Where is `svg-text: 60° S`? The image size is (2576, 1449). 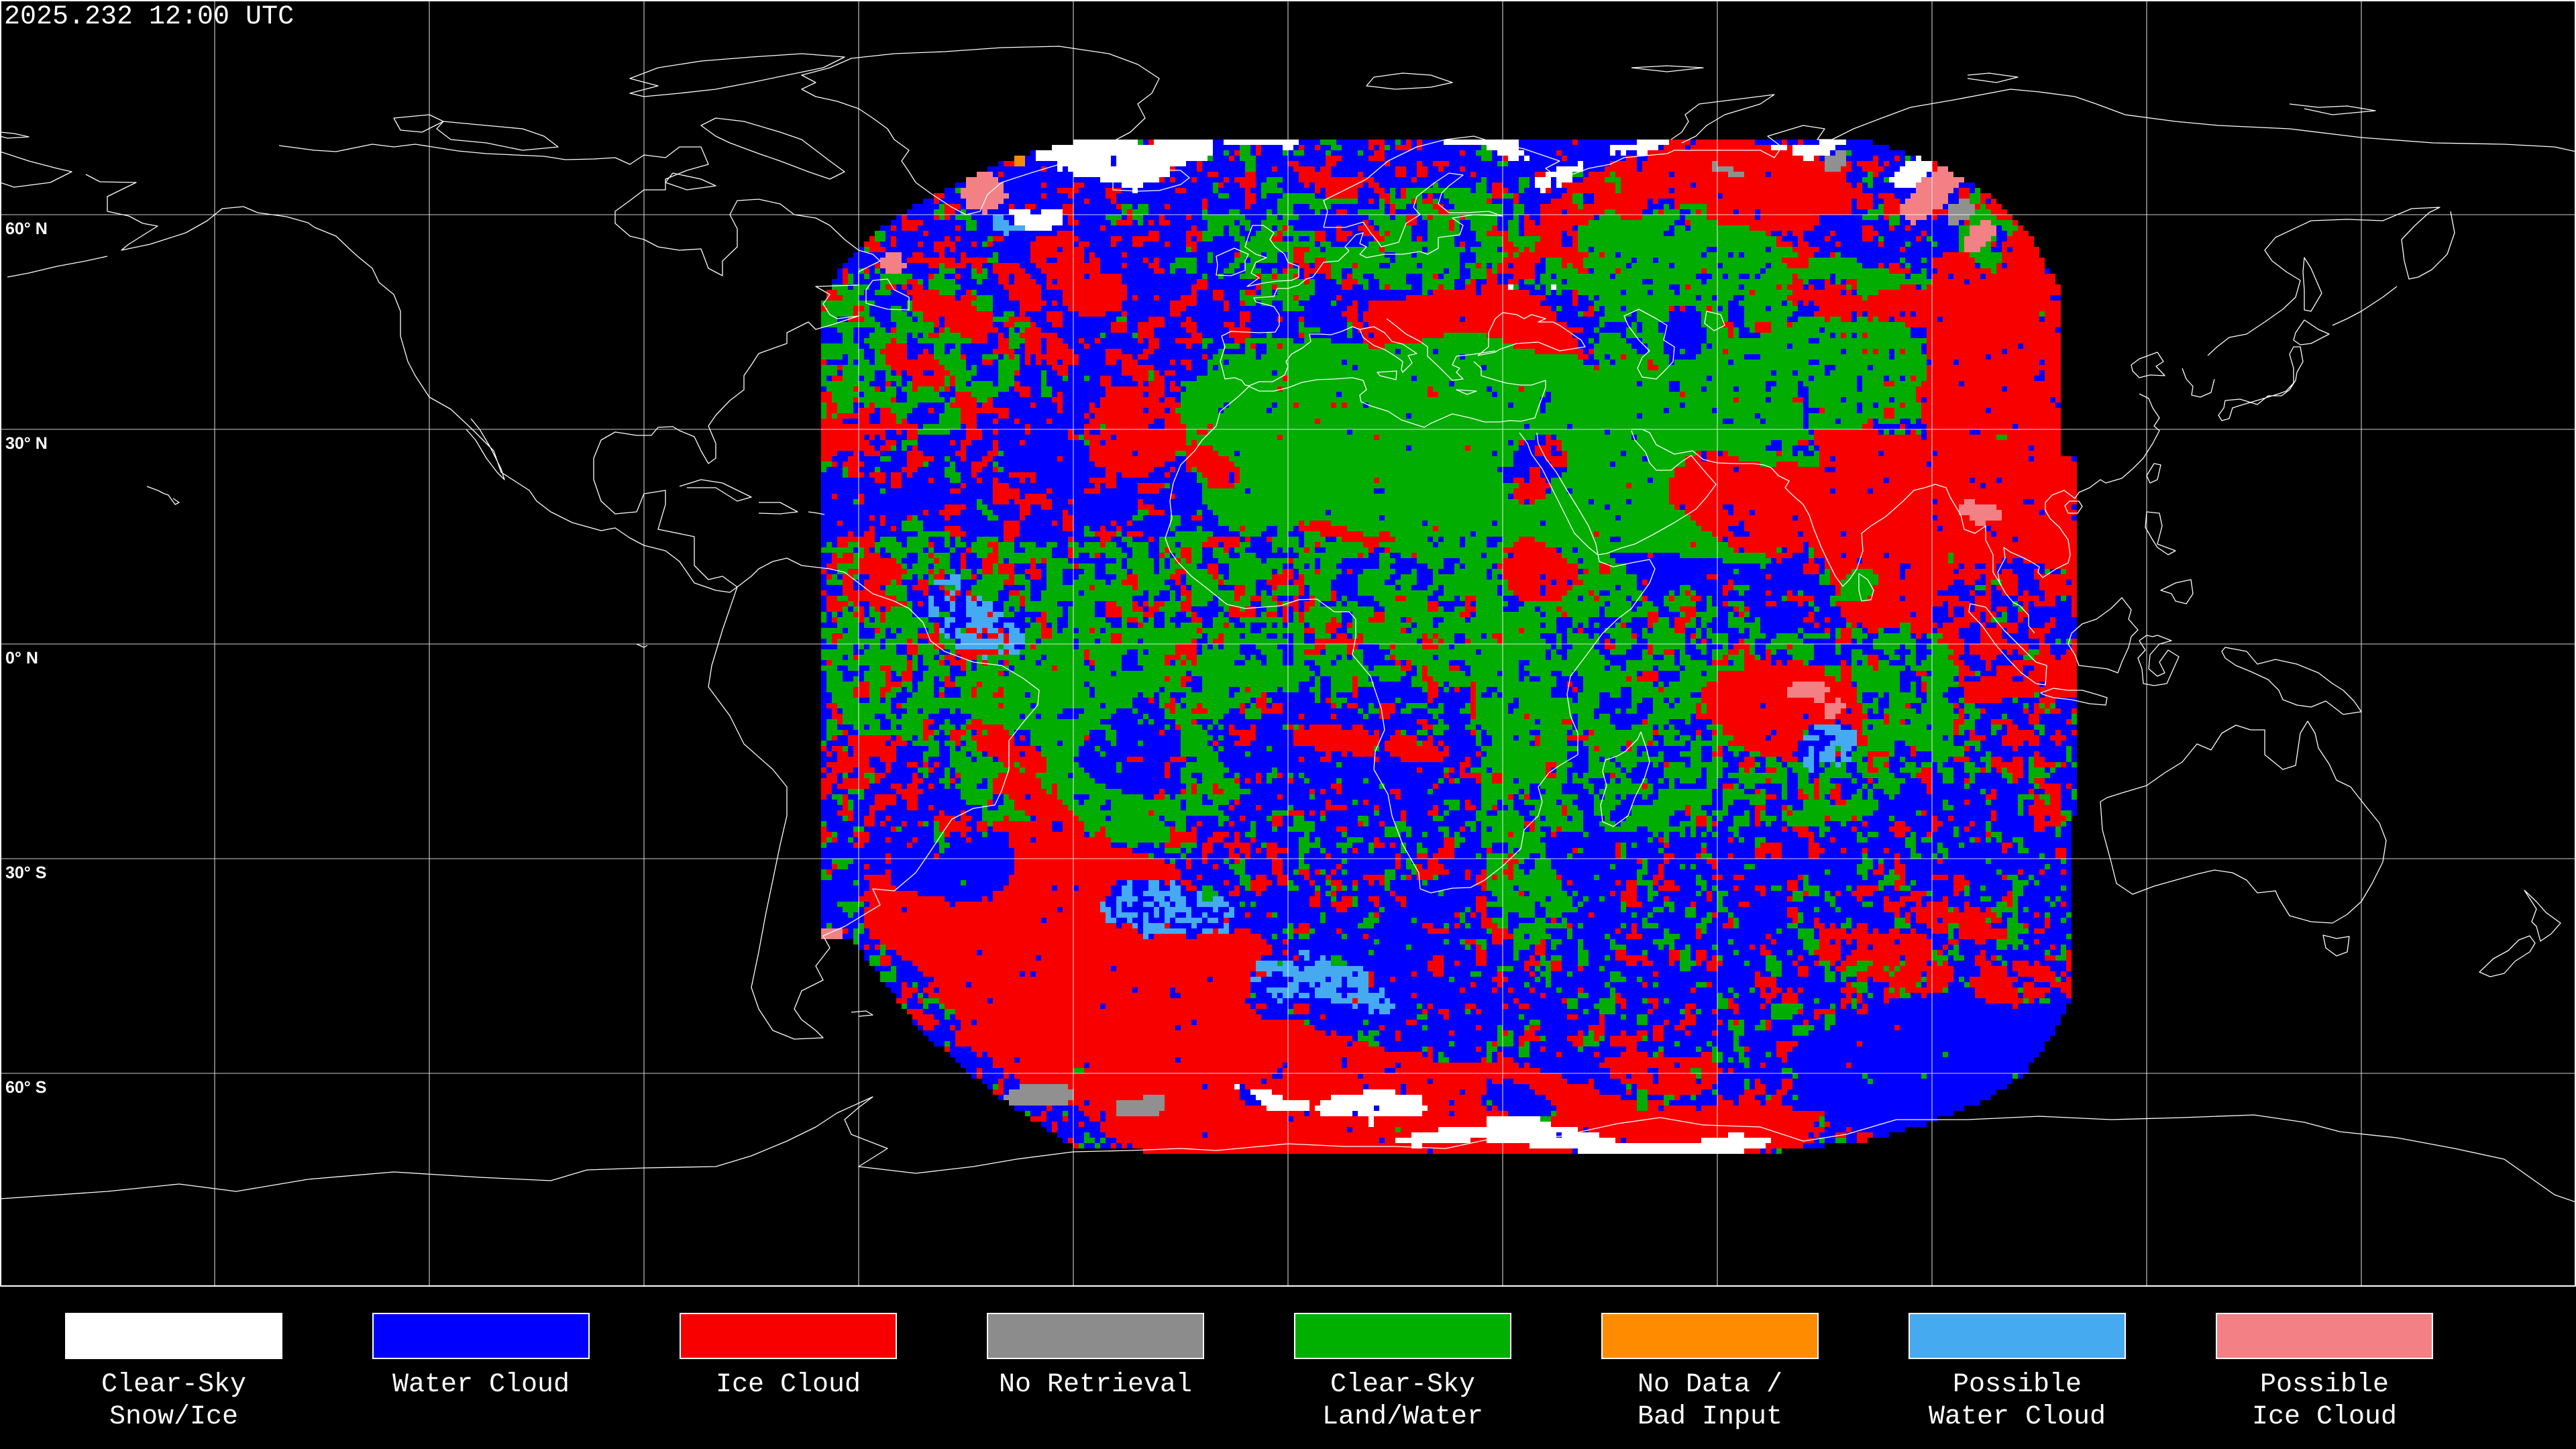
svg-text: 60° S is located at coordinates (25, 1087).